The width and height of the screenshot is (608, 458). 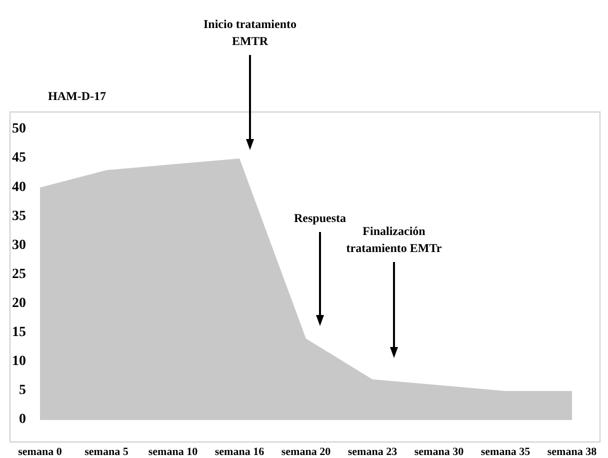 What do you see at coordinates (106, 452) in the screenshot?
I see `x-tick-label: semana 5` at bounding box center [106, 452].